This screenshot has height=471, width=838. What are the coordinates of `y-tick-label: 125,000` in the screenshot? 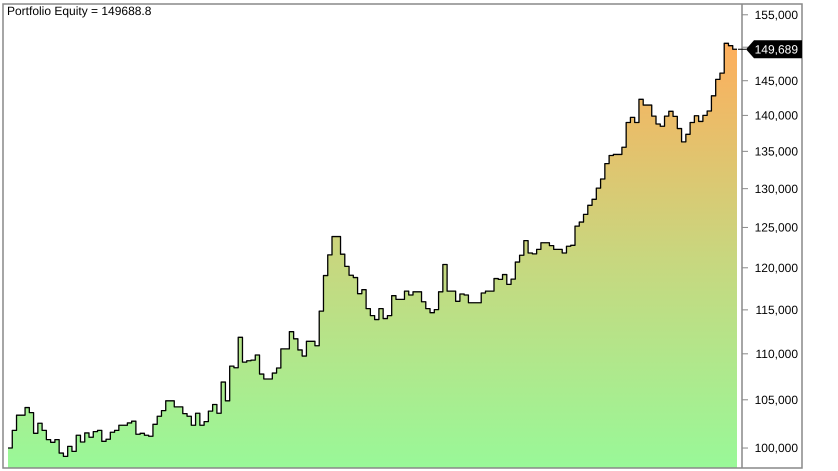 It's located at (776, 227).